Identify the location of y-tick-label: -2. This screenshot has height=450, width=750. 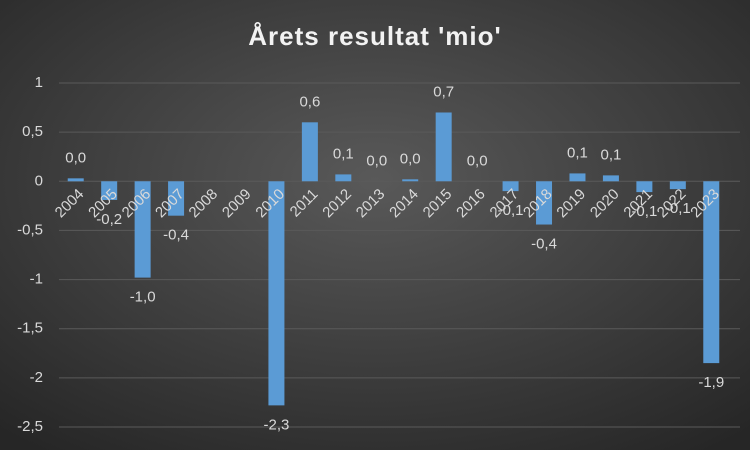
(36, 377).